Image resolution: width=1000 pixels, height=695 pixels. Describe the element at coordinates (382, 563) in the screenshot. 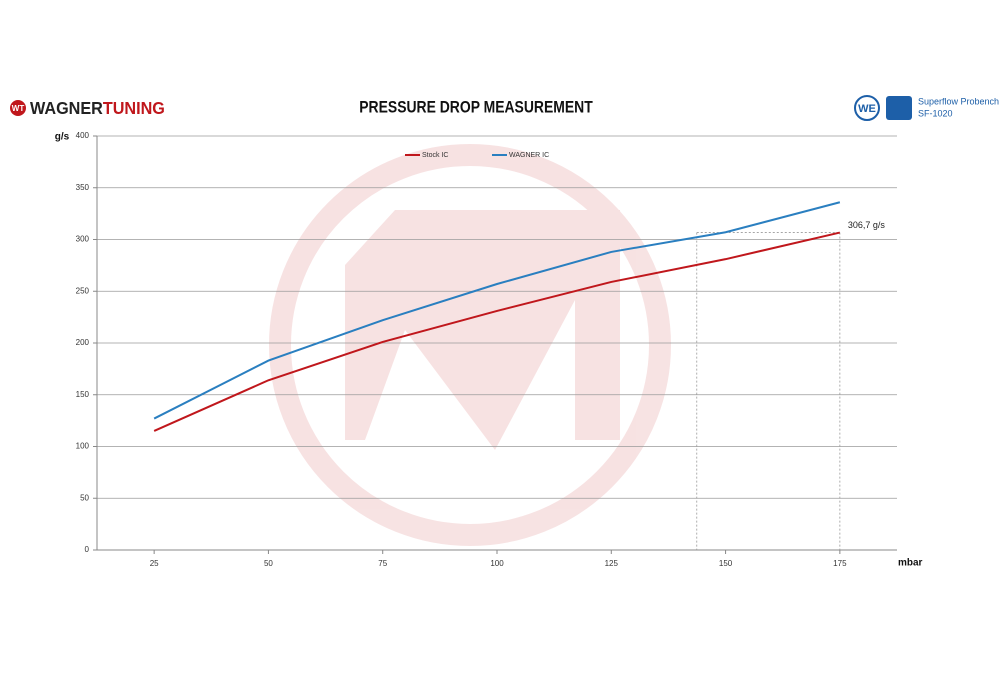

I see `x-tick-label: 75` at that location.